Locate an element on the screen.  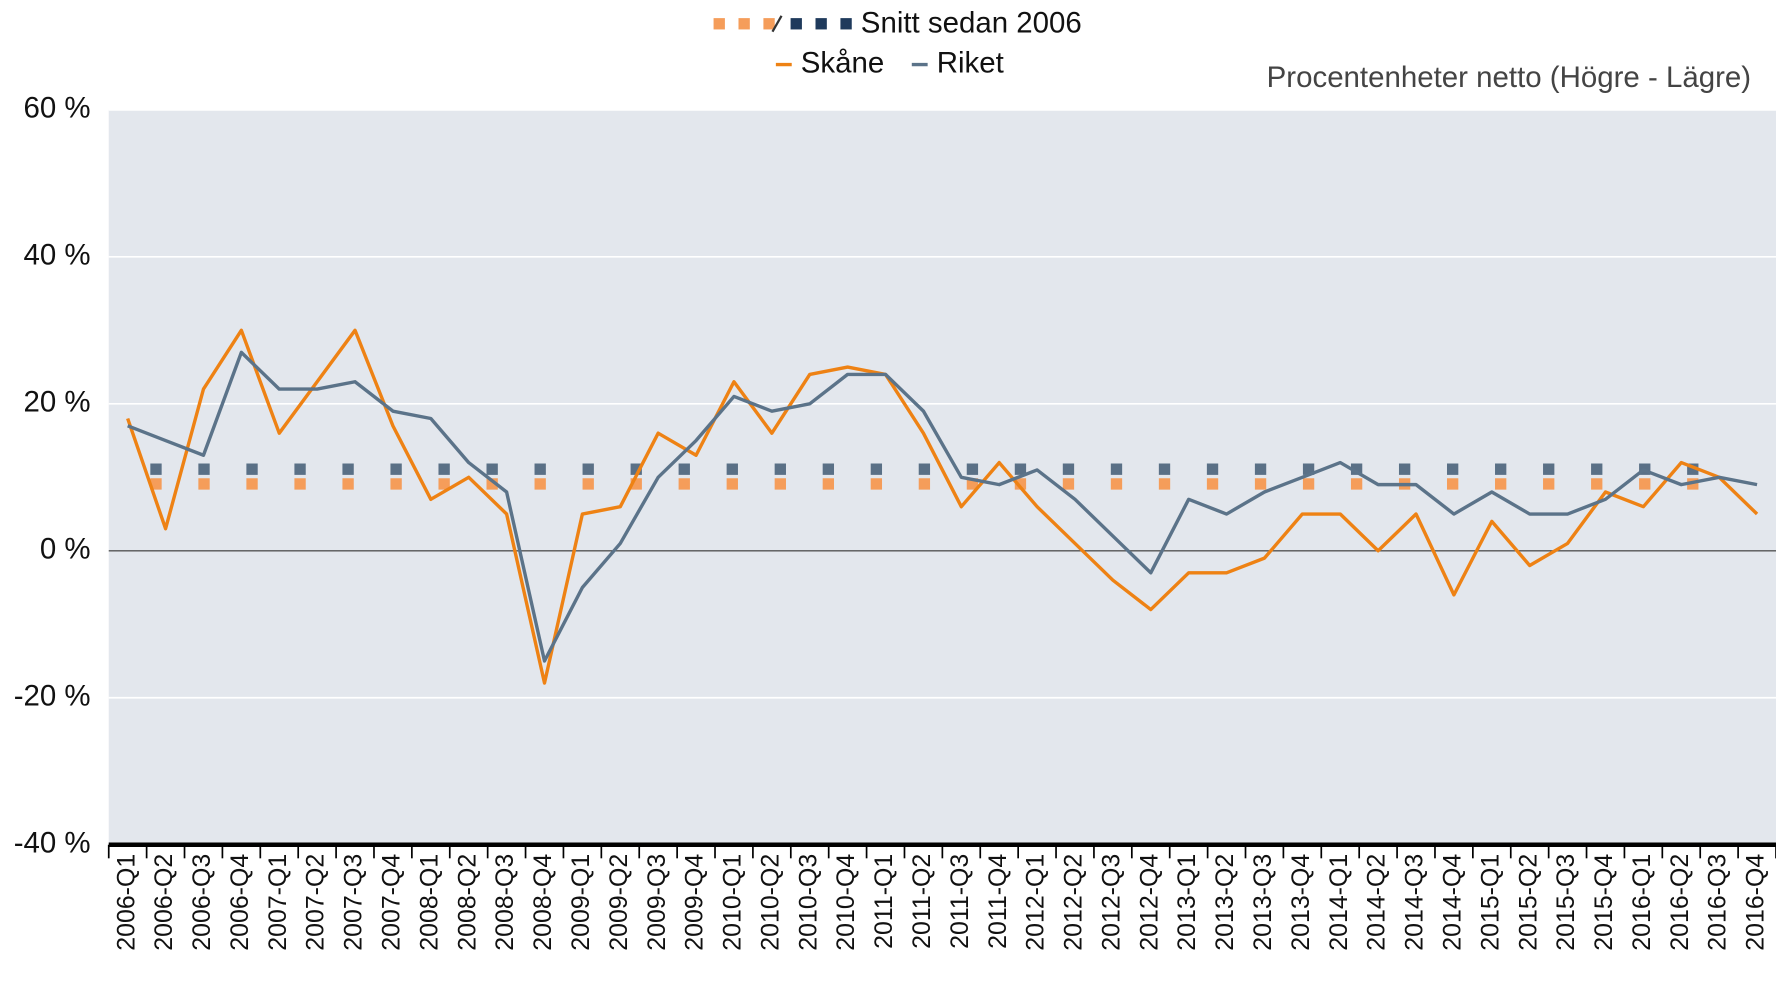
y-tick-label: 40 % is located at coordinates (56, 255).